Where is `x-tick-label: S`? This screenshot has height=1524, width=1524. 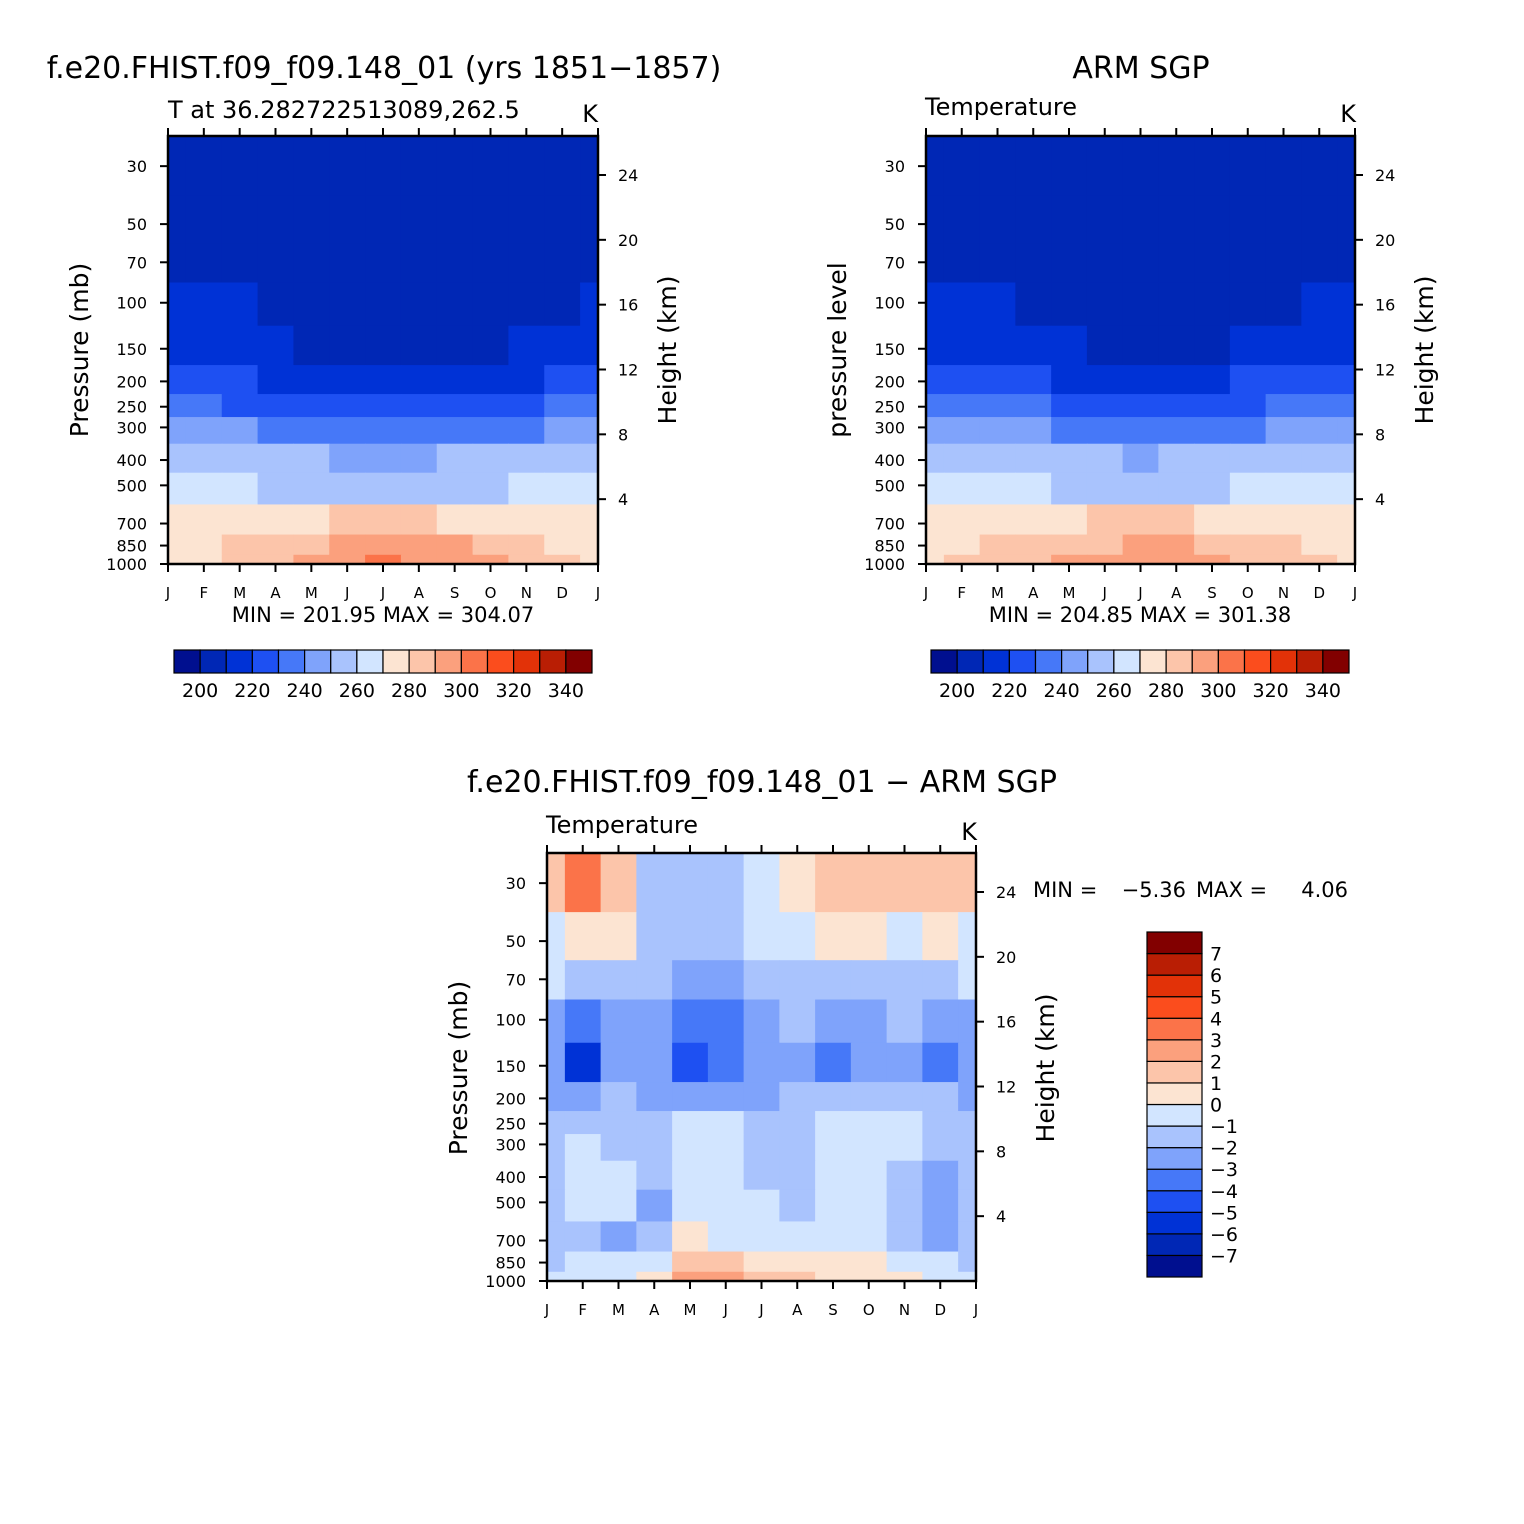
x-tick-label: S is located at coordinates (833, 1310).